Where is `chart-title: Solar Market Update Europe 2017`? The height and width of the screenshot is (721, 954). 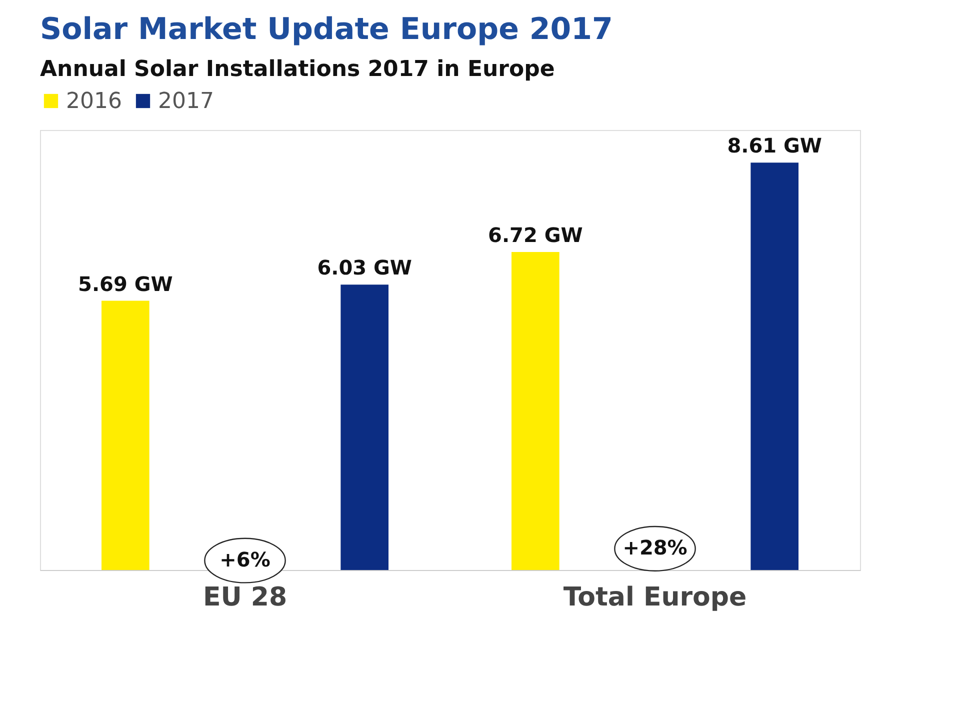 chart-title: Solar Market Update Europe 2017 is located at coordinates (326, 29).